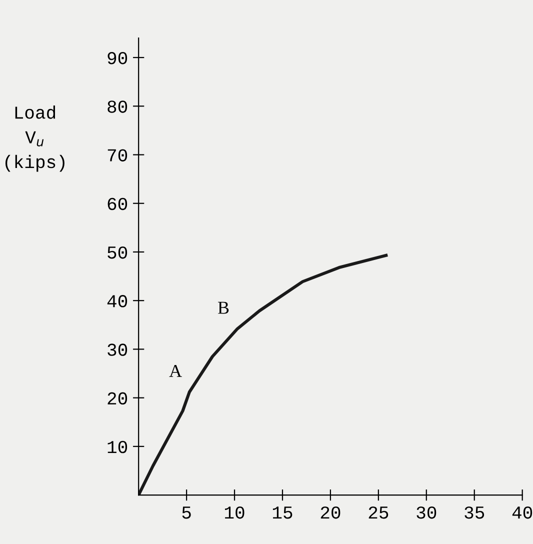 This screenshot has height=544, width=533. What do you see at coordinates (118, 252) in the screenshot?
I see `y-tick-label: 50` at bounding box center [118, 252].